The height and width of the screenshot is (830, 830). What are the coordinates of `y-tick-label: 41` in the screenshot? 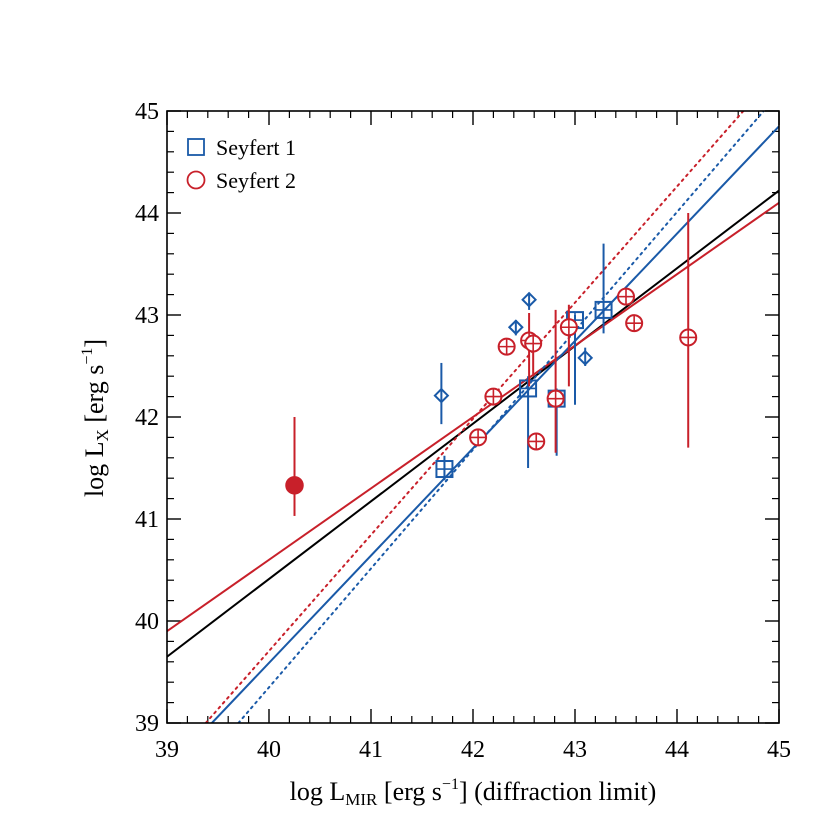 It's located at (147, 520).